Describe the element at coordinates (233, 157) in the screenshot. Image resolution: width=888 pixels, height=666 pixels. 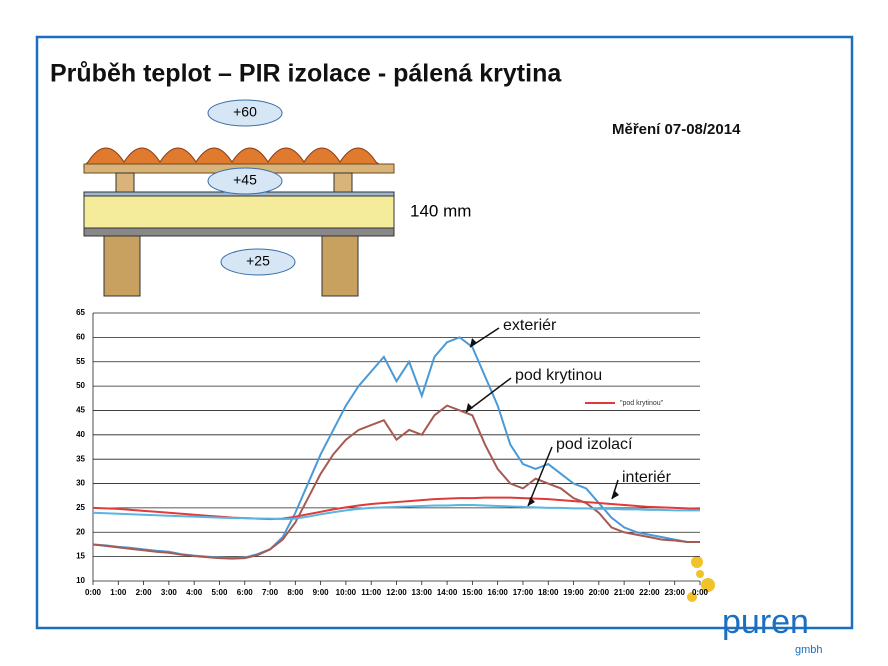
I see `roof-tiles` at that location.